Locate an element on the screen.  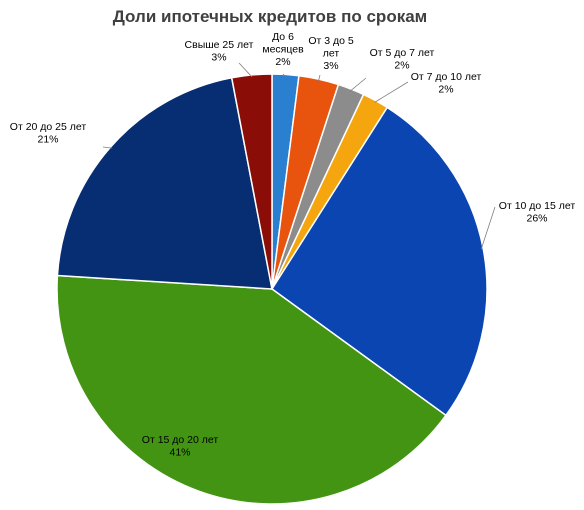
slice-category-label: месяцев is located at coordinates (283, 50).